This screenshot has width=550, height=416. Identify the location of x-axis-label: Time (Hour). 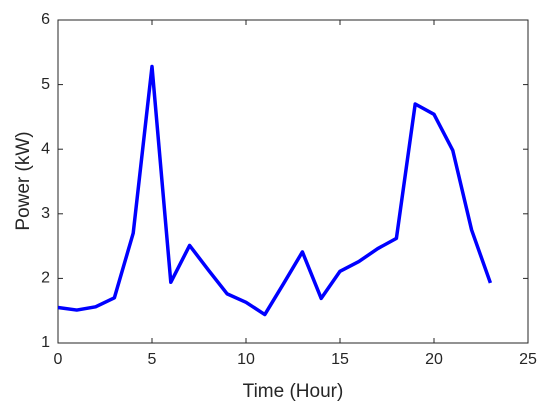
(293, 391).